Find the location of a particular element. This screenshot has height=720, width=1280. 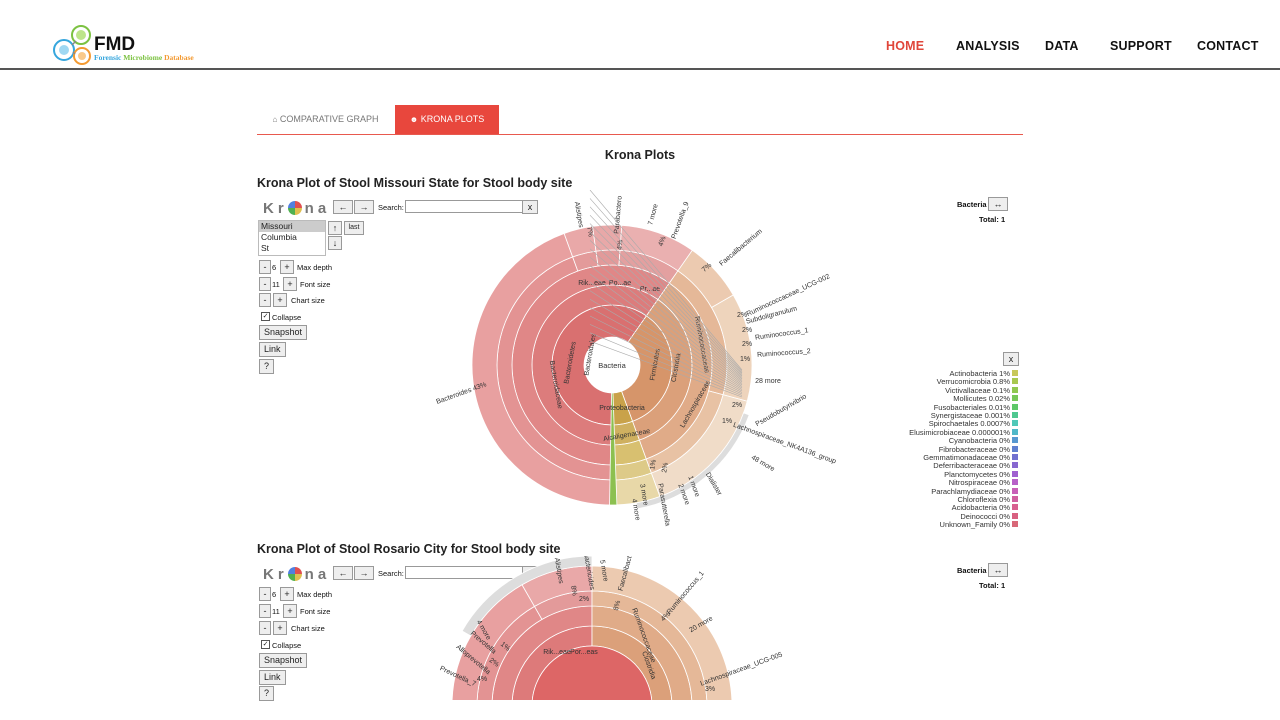

legend-name: Gemmatimonadaceae is located at coordinates (961, 457).